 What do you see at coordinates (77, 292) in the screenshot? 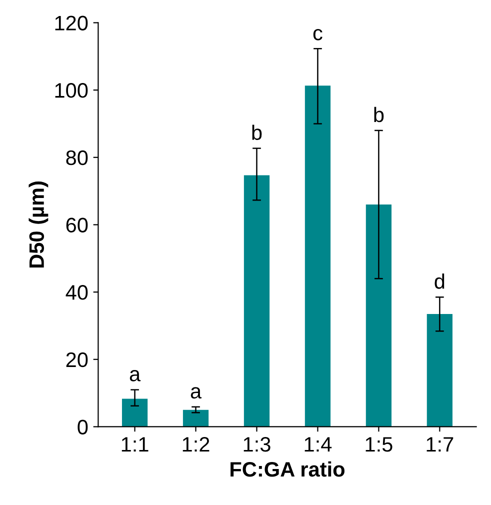
I see `y-tick-label: 40` at bounding box center [77, 292].